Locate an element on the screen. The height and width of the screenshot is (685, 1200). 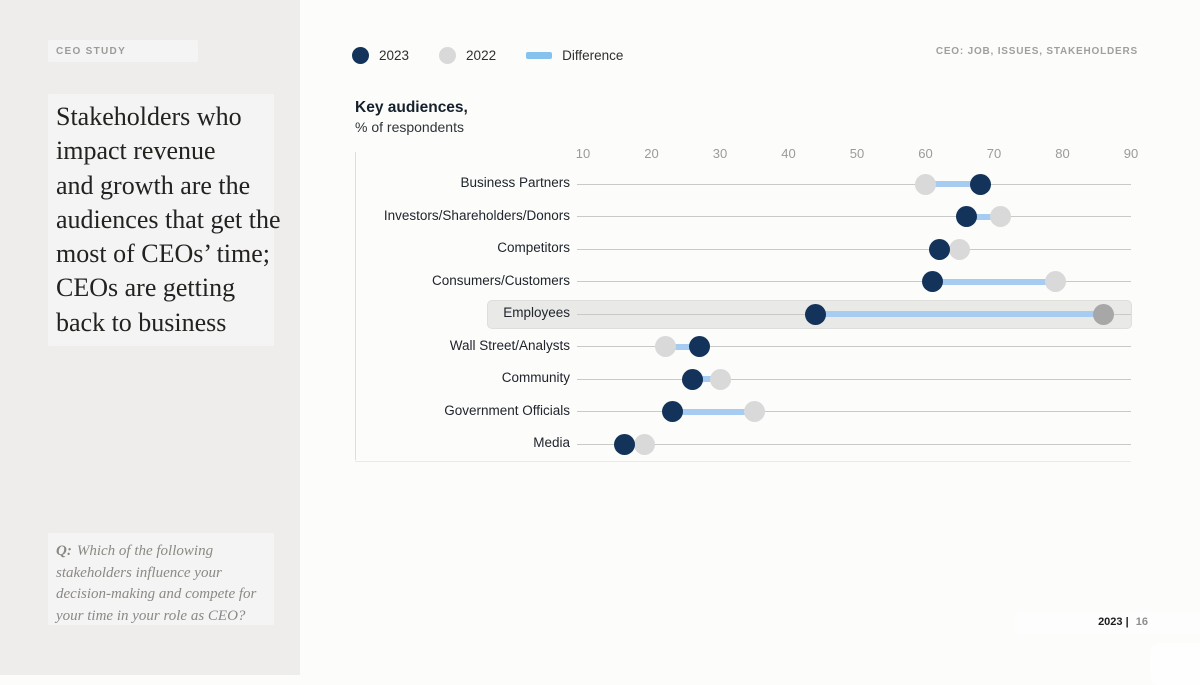
category-label: Business Partners is located at coordinates (515, 182).